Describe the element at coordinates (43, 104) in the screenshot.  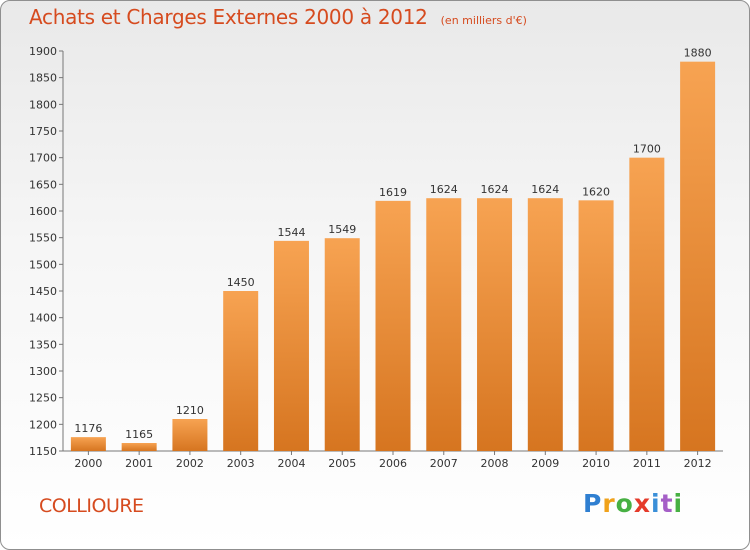
I see `y-tick-label: 1800` at that location.